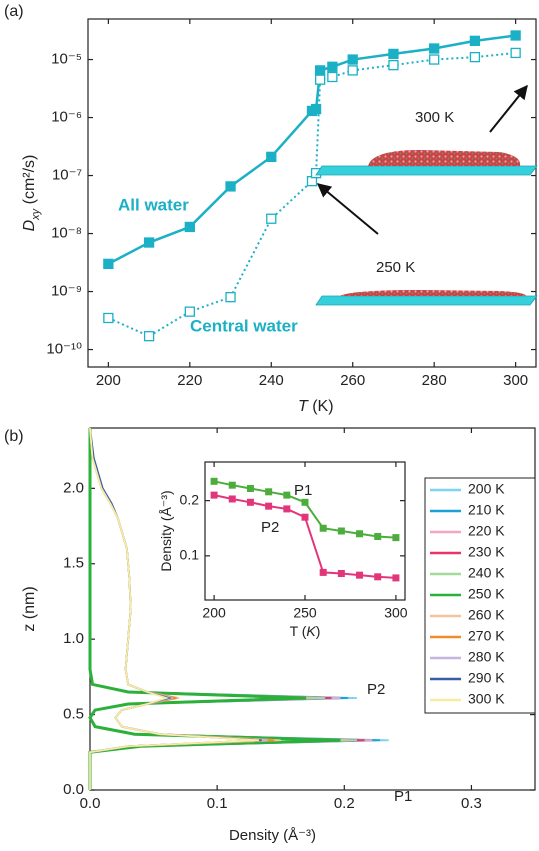  Describe the element at coordinates (486, 699) in the screenshot. I see `legend-label: 300 K` at that location.